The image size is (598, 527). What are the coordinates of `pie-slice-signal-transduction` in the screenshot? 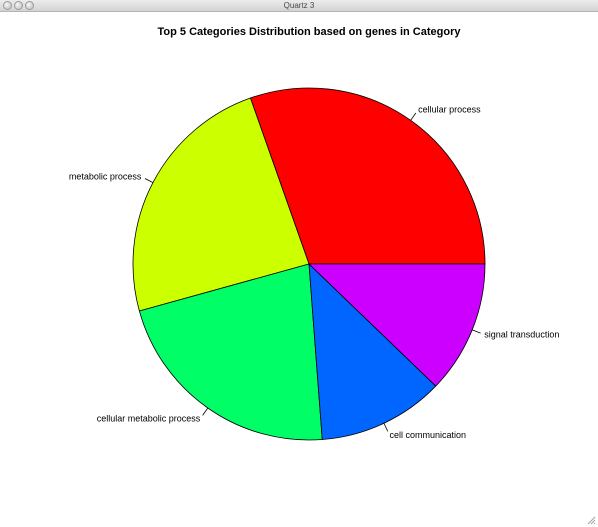 It's located at (397, 325).